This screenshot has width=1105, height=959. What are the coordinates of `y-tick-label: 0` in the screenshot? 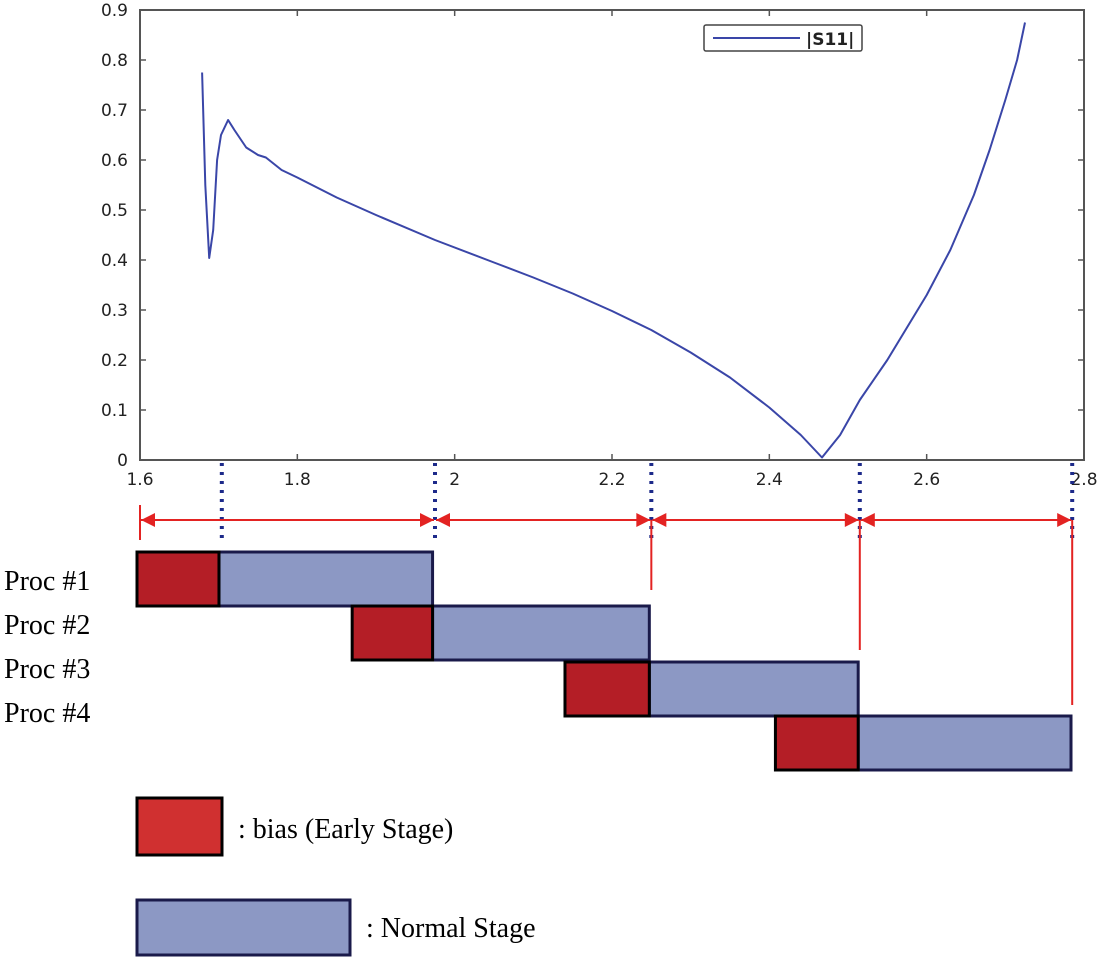 It's located at (122, 461).